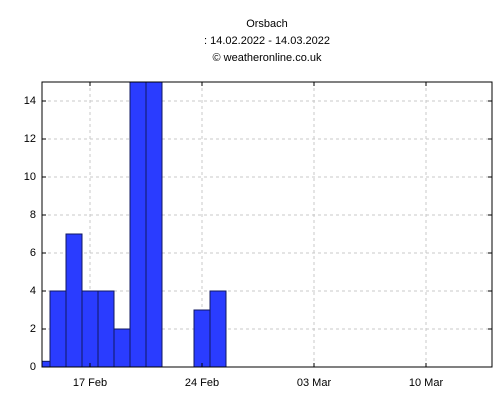 This screenshot has width=500, height=400. Describe the element at coordinates (33, 253) in the screenshot. I see `y-tick-label: 6` at that location.